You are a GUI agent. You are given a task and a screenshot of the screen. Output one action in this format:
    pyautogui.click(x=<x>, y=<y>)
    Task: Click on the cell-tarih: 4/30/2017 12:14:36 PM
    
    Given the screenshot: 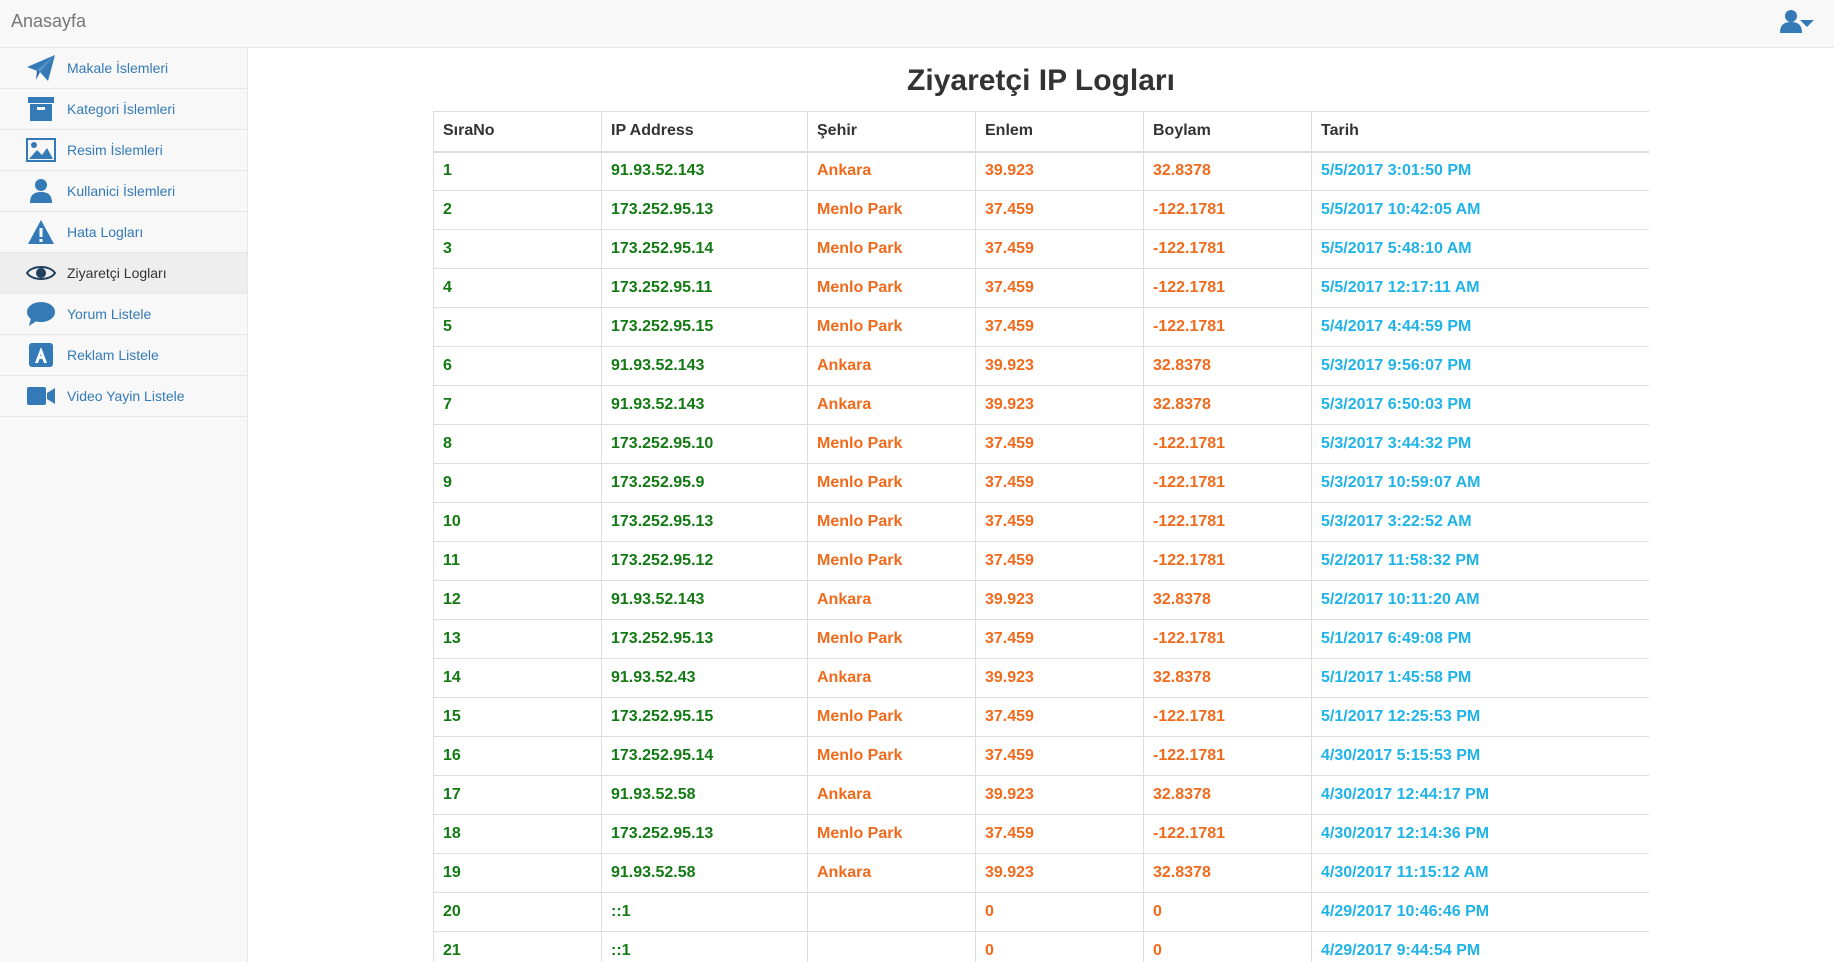 What is the action you would take?
    pyautogui.click(x=1480, y=834)
    